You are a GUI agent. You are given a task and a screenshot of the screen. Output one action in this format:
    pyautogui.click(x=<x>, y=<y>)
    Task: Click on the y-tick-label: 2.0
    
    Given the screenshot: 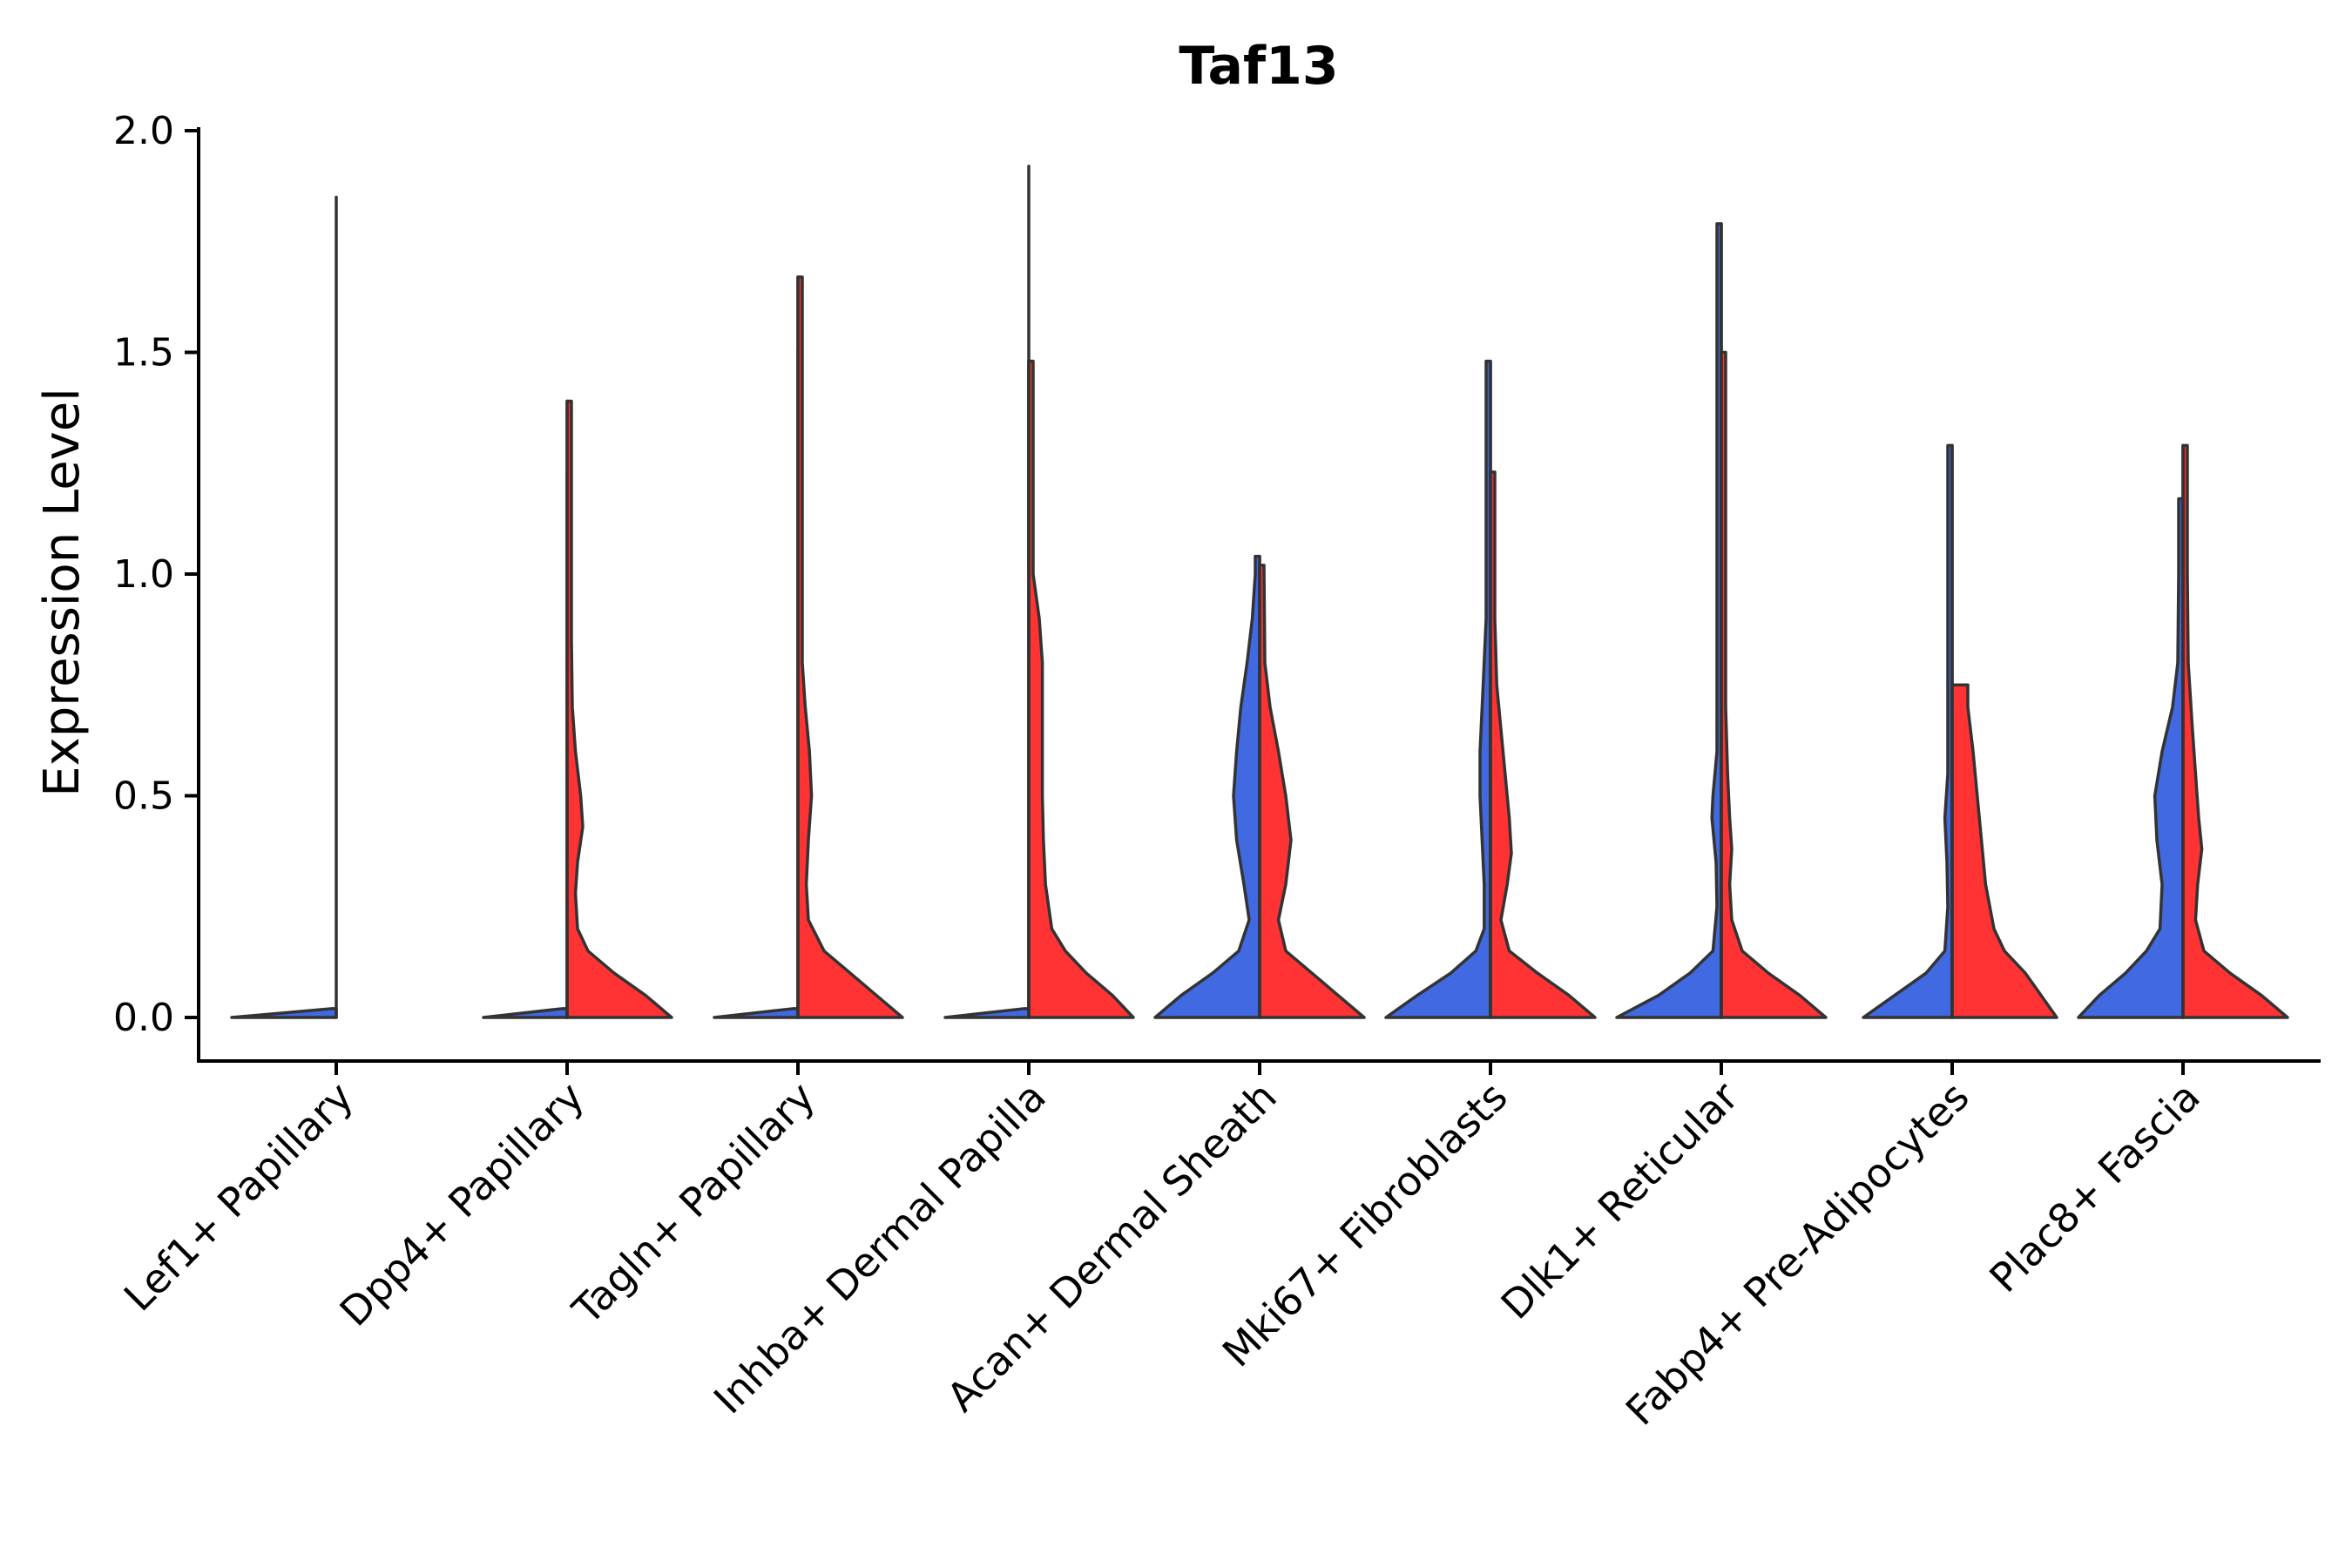 What is the action you would take?
    pyautogui.click(x=143, y=131)
    